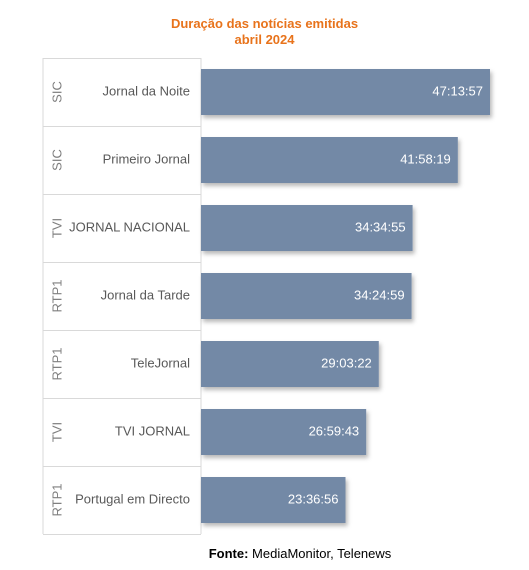 The image size is (529, 570). What do you see at coordinates (228, 553) in the screenshot?
I see `source-label: Fonte:` at bounding box center [228, 553].